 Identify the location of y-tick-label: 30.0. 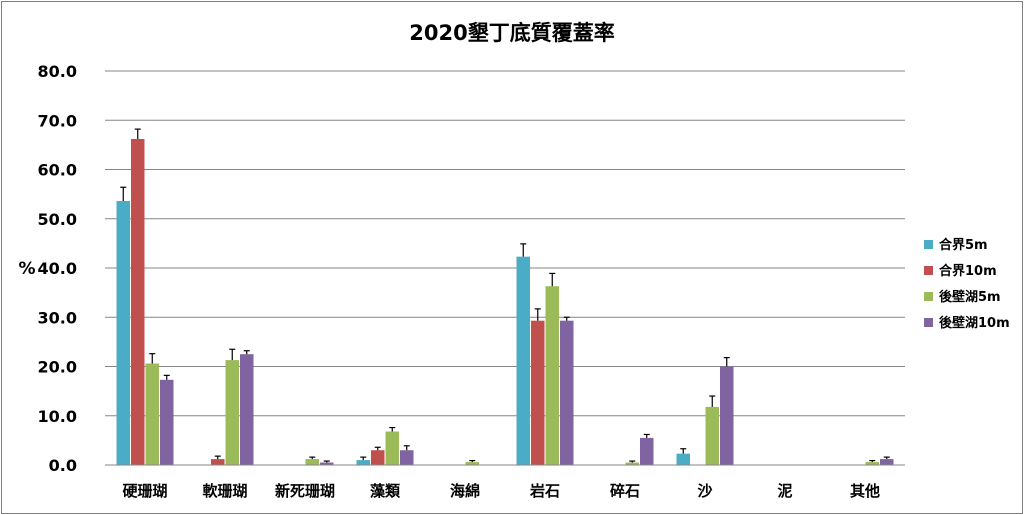
(57, 317).